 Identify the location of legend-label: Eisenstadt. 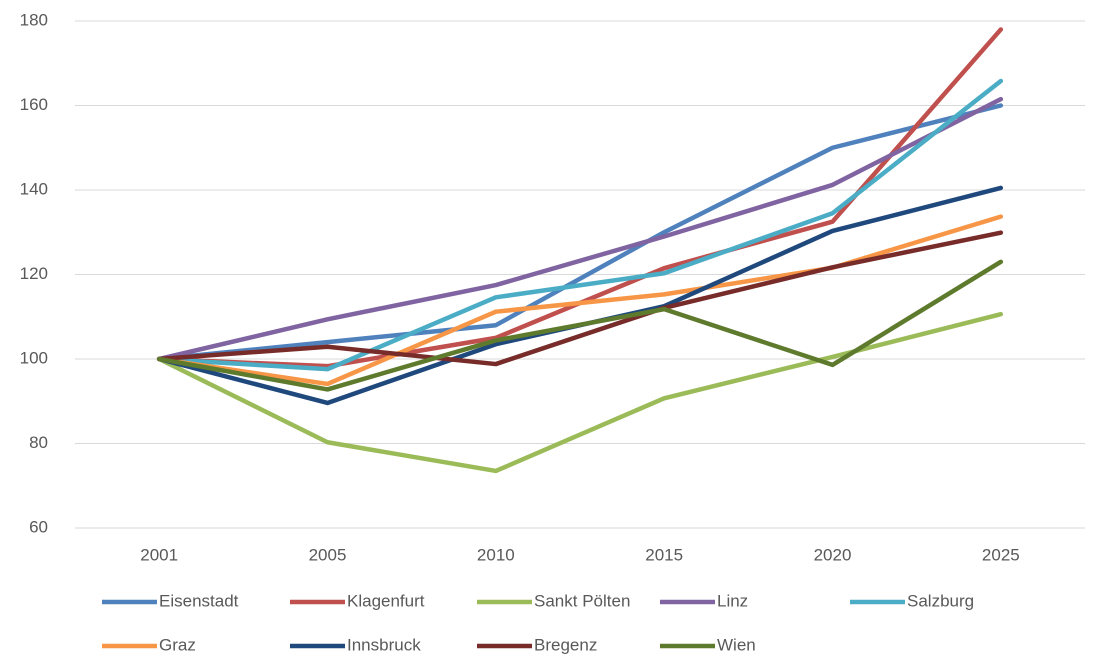
(199, 600).